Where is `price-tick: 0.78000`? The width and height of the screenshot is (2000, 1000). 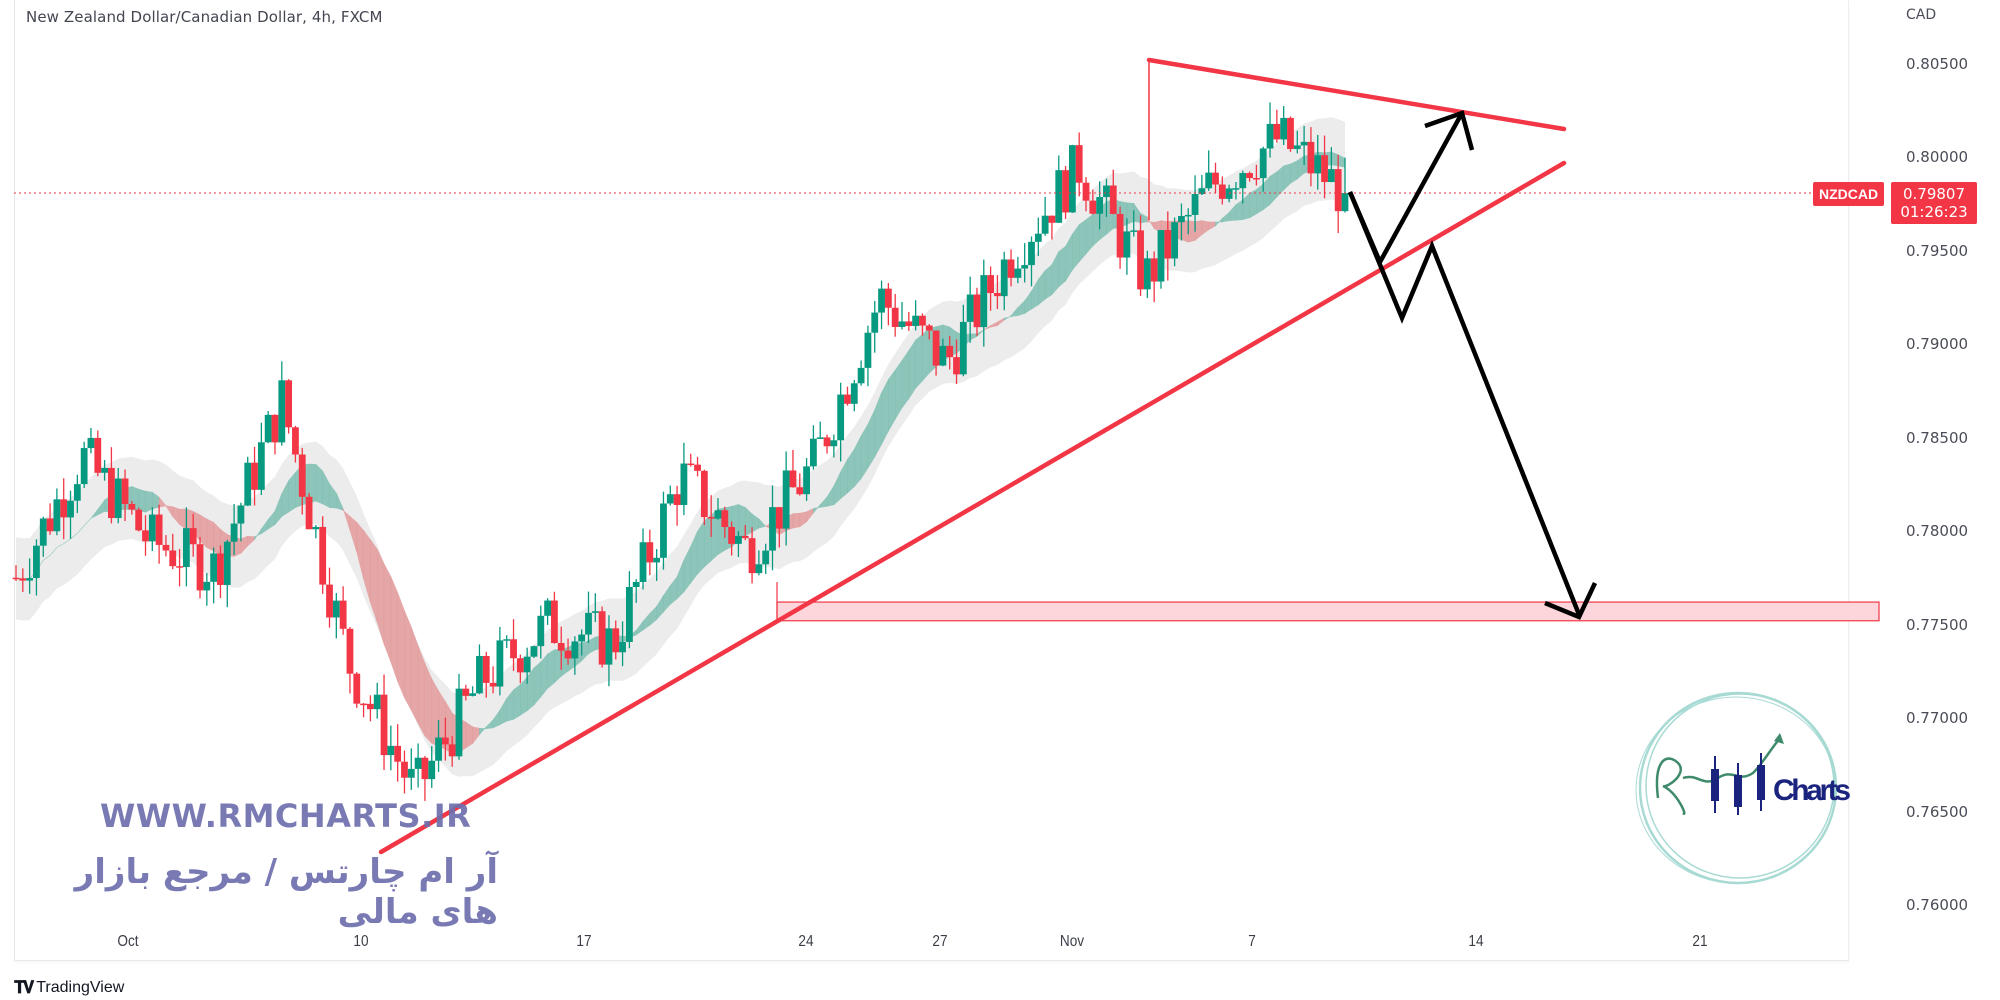
price-tick: 0.78000 is located at coordinates (1937, 531).